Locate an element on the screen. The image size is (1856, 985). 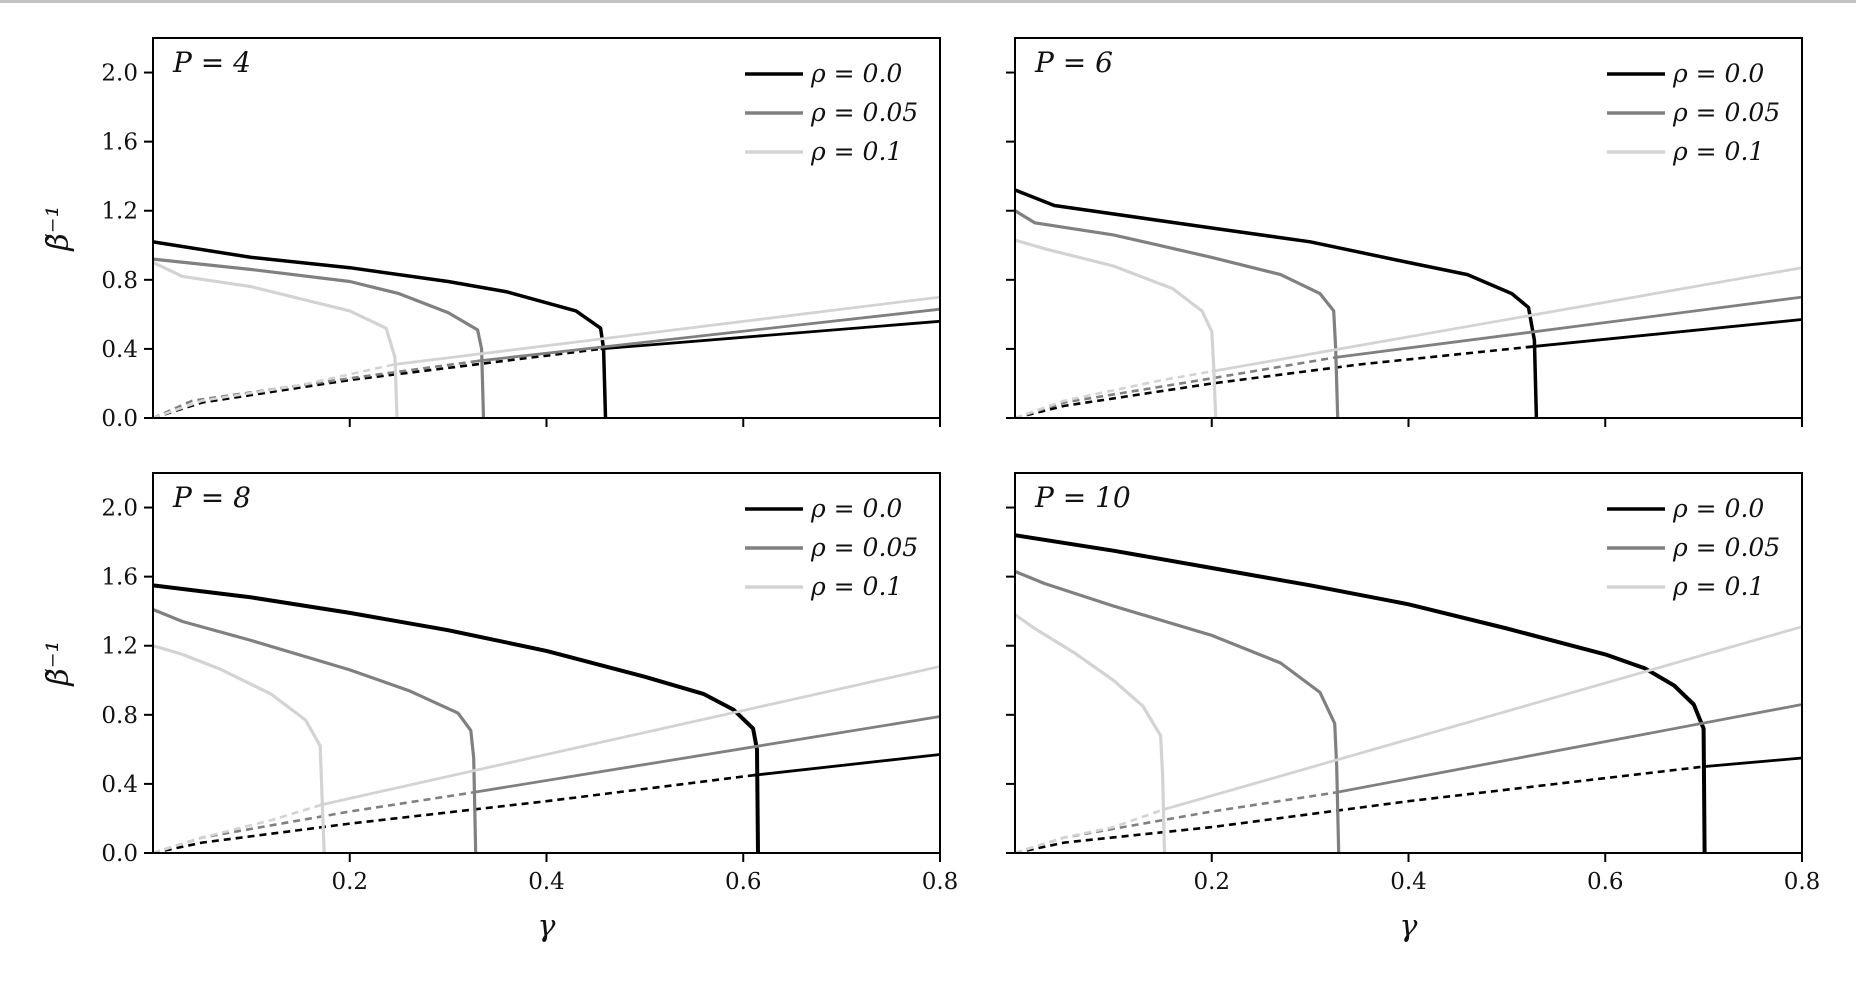
panel-label: P = 8 is located at coordinates (211, 497).